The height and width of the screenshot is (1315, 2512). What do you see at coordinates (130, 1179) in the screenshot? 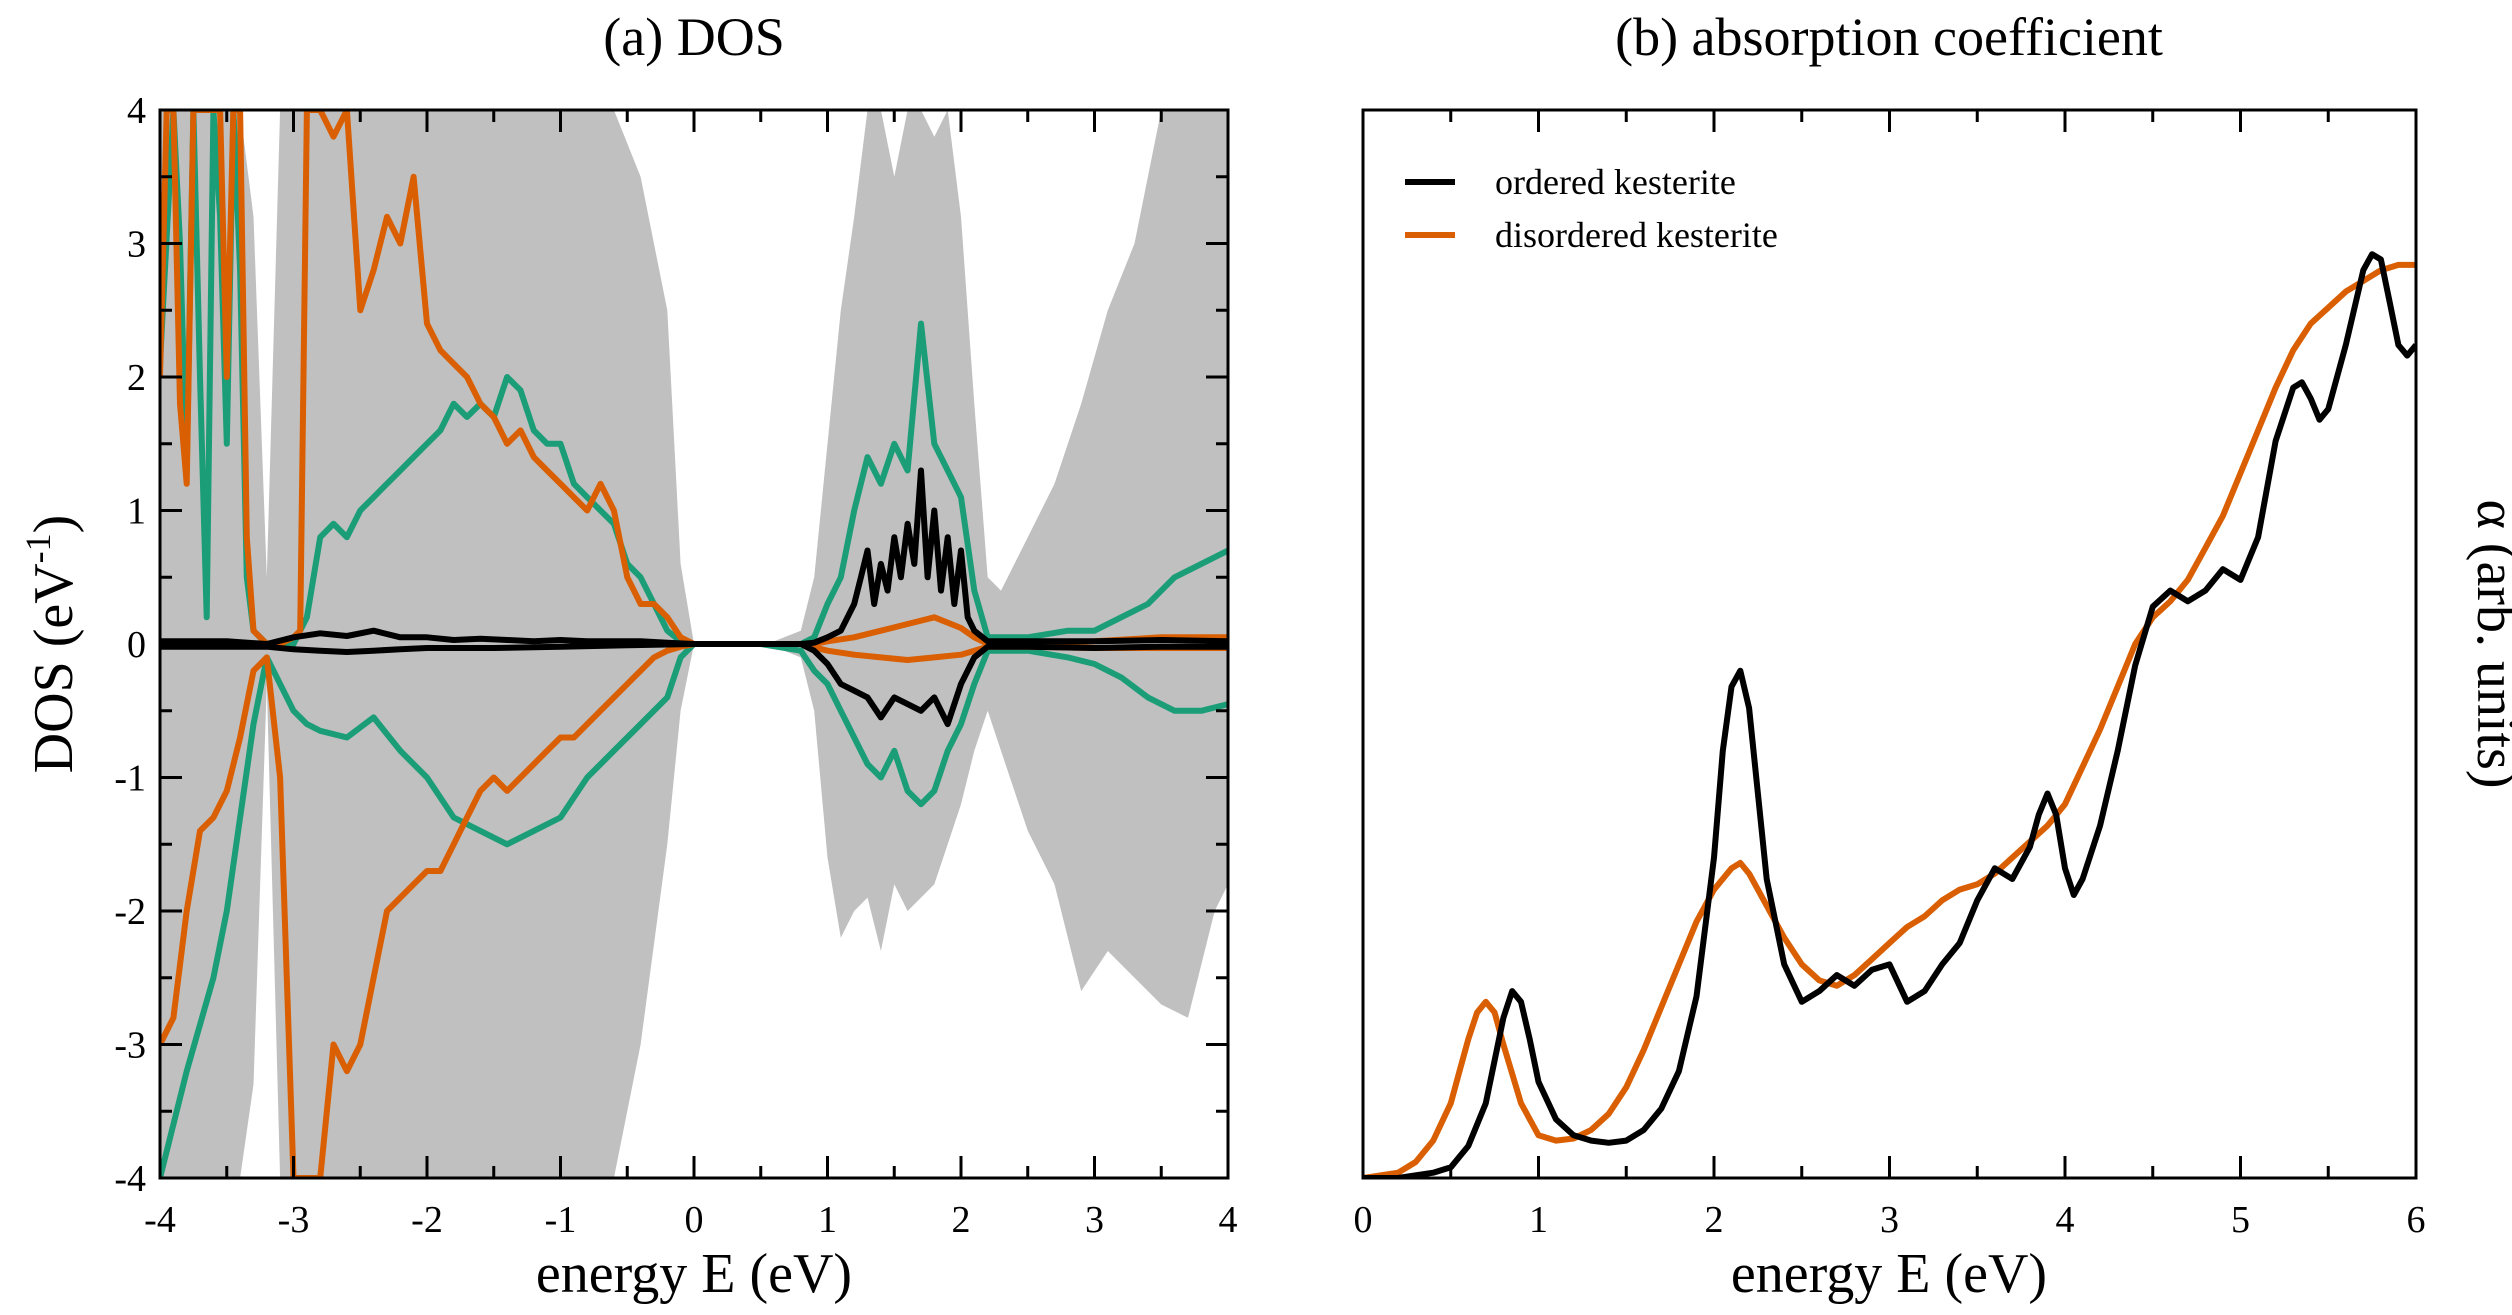
I see `a-ytick-label: -4` at bounding box center [130, 1179].